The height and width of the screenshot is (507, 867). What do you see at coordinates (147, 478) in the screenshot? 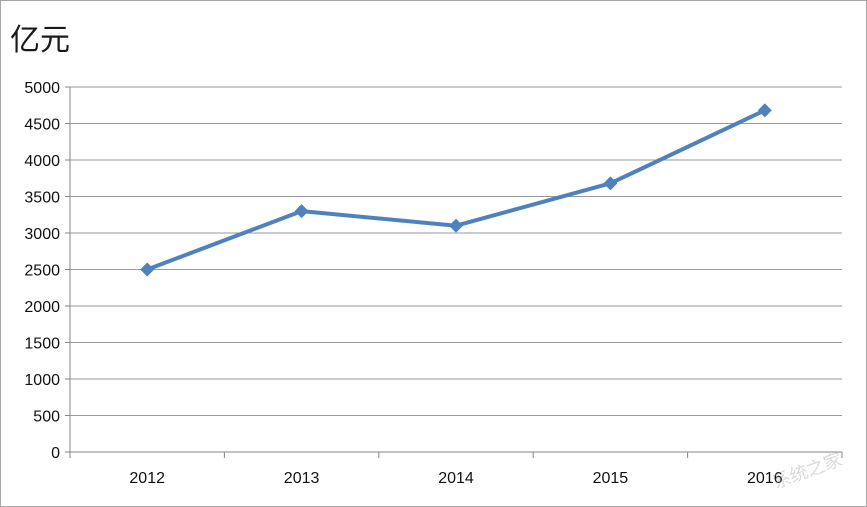
I see `x-tick-label: 2012` at bounding box center [147, 478].